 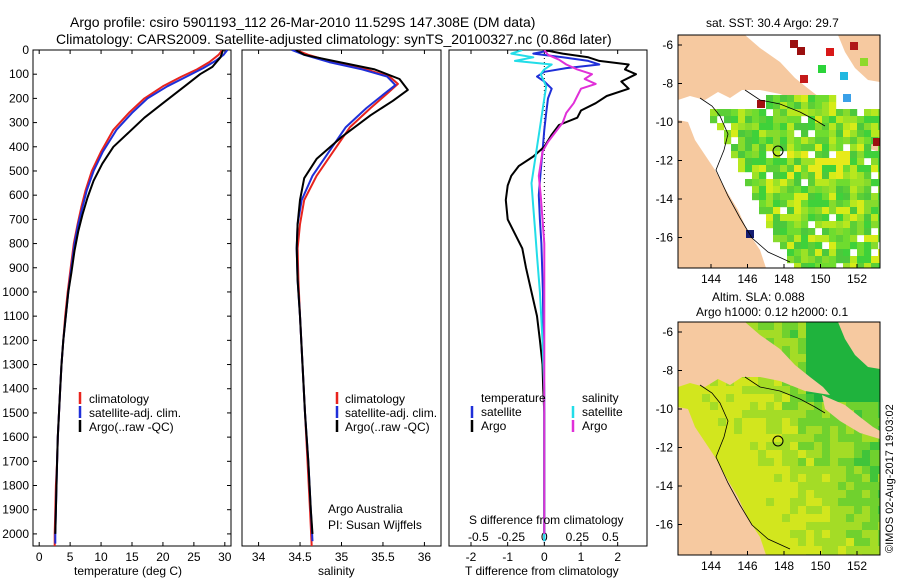 What do you see at coordinates (19, 74) in the screenshot?
I see `y-tick-label: 100` at bounding box center [19, 74].